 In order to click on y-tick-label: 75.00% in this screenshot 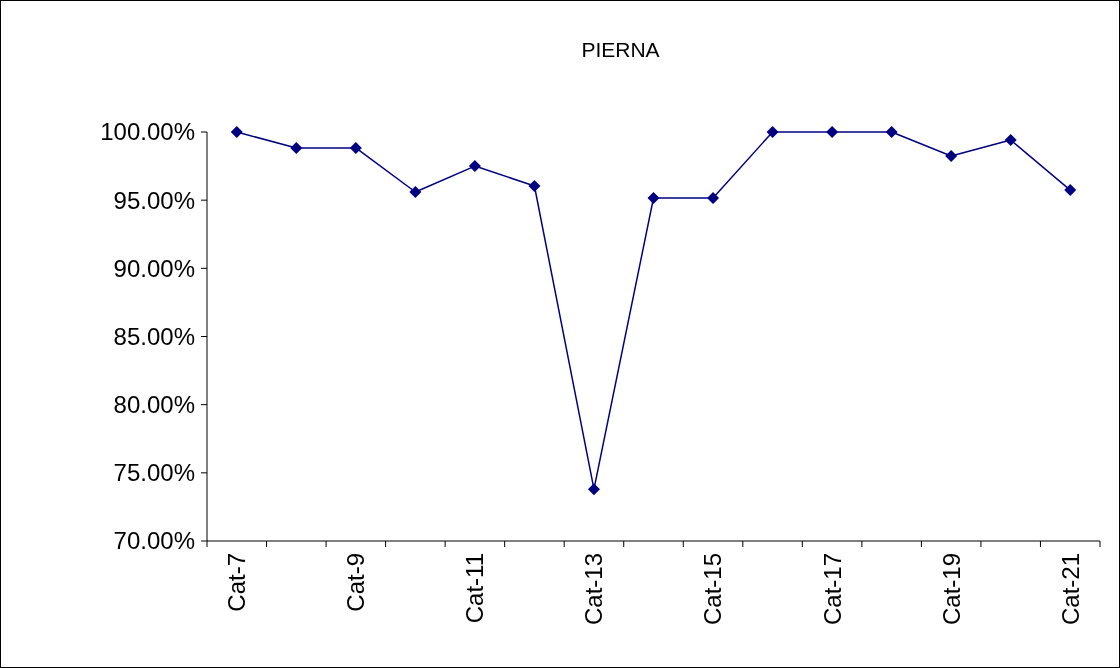, I will do `click(154, 473)`.